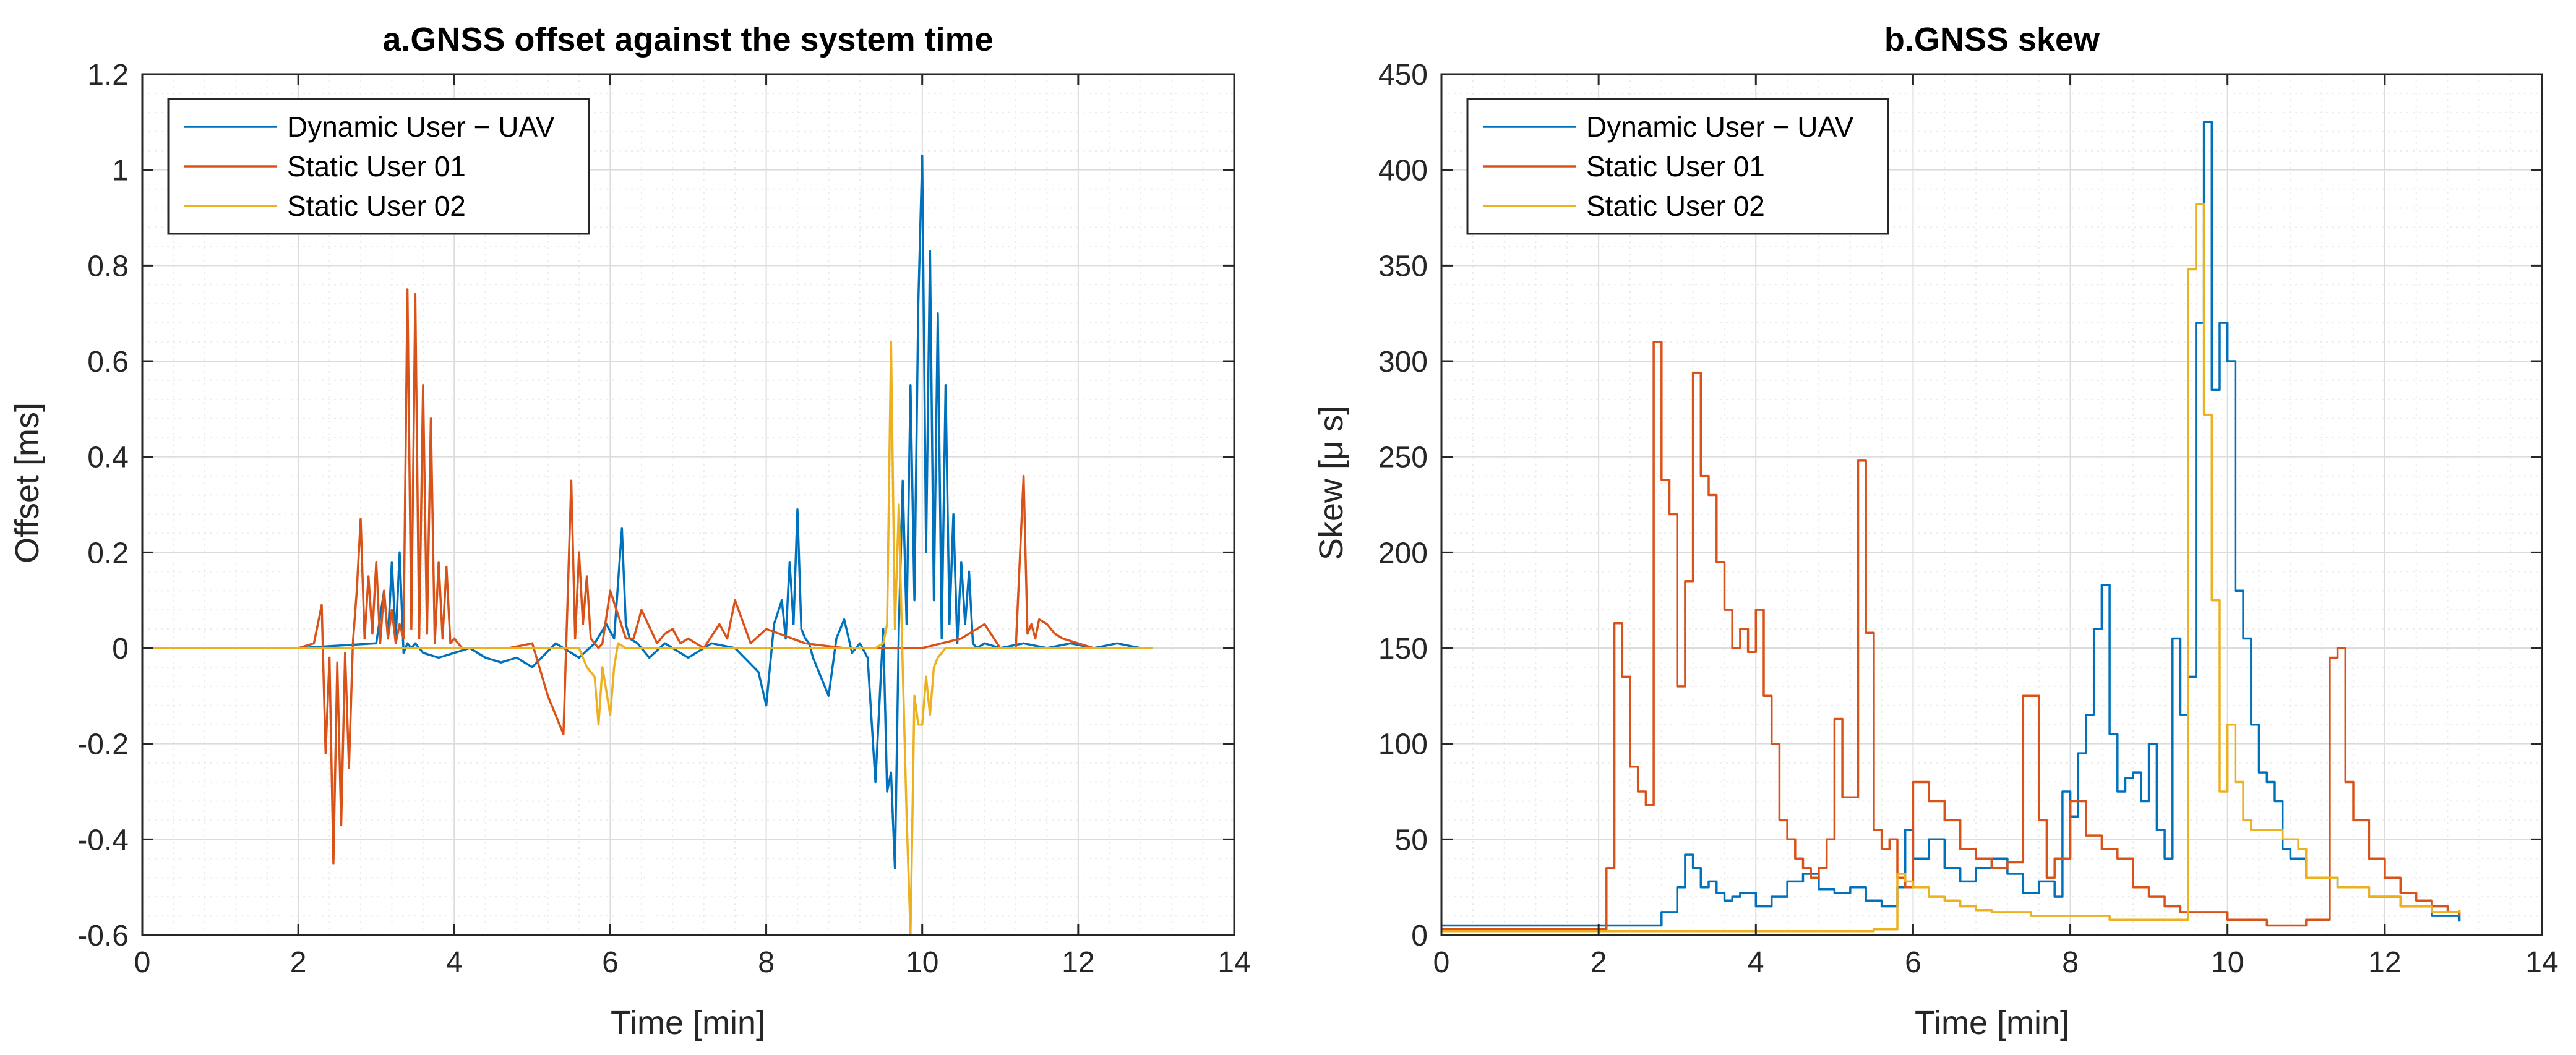 Image resolution: width=2576 pixels, height=1055 pixels. What do you see at coordinates (1403, 267) in the screenshot?
I see `y-tick-label: 350` at bounding box center [1403, 267].